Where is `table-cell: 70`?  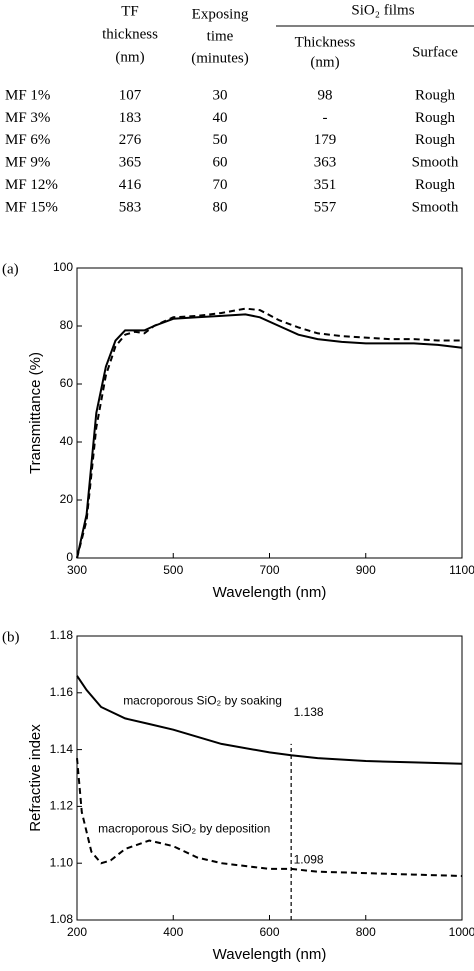 table-cell: 70 is located at coordinates (220, 185).